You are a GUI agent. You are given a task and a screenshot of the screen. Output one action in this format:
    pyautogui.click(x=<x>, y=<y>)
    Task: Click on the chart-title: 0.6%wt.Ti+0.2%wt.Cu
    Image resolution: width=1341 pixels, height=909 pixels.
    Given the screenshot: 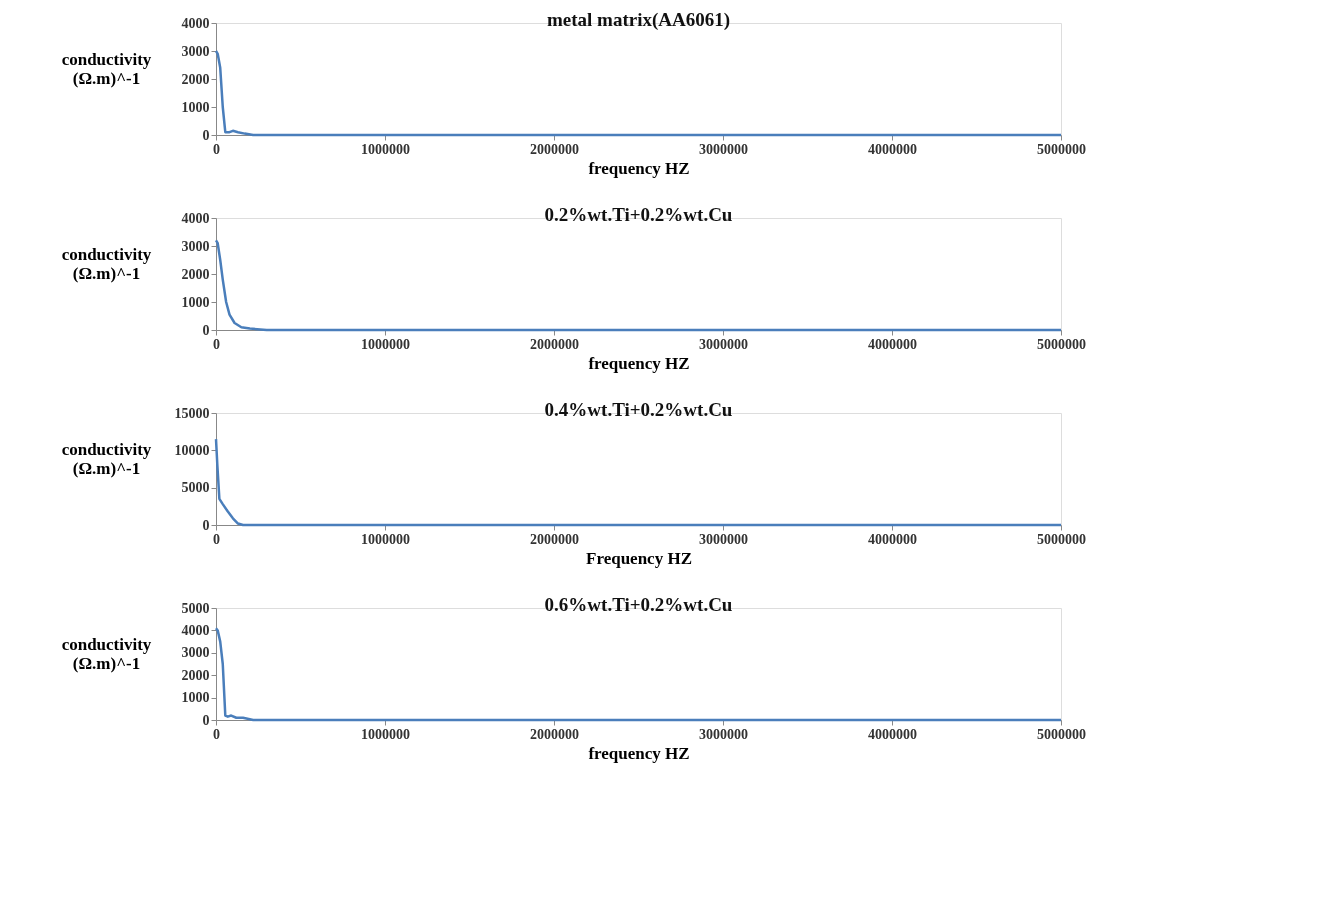 What is the action you would take?
    pyautogui.click(x=638, y=604)
    